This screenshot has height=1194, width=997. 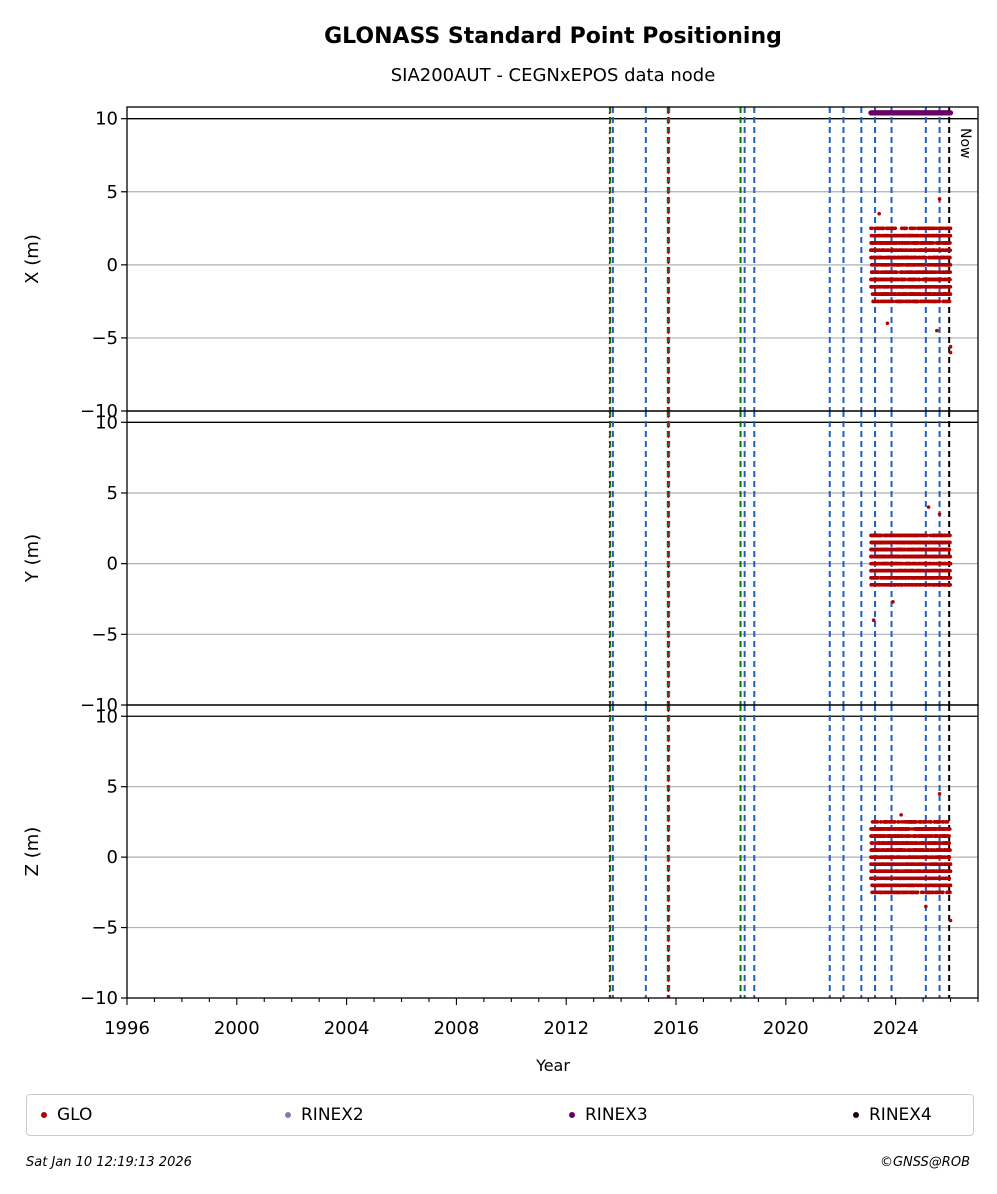 What do you see at coordinates (32, 558) in the screenshot?
I see `y-axis-label: Y (m)` at bounding box center [32, 558].